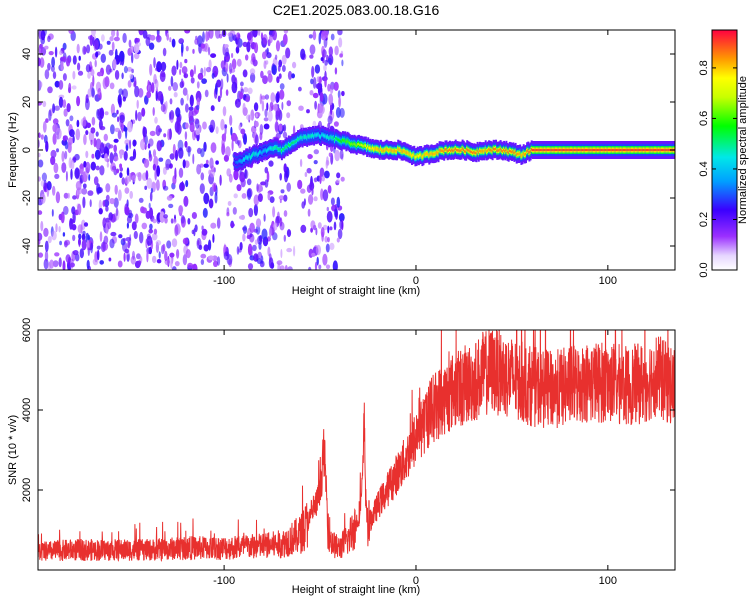 Image resolution: width=750 pixels, height=600 pixels. I want to click on colorbar-tick-label: 0.8, so click(704, 67).